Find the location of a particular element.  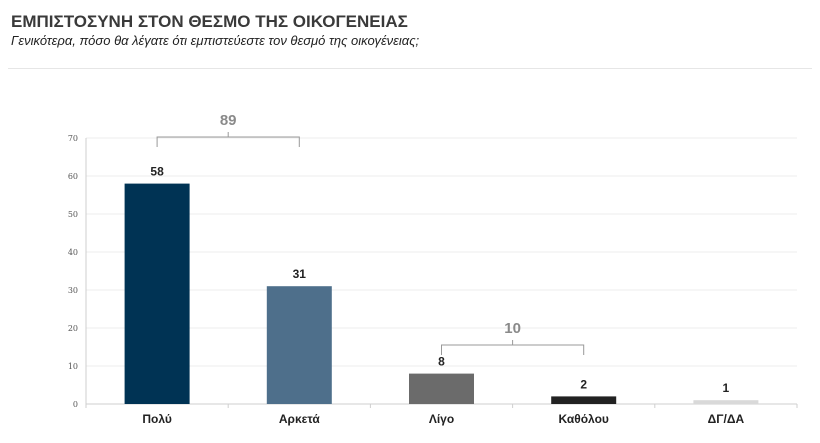

divider is located at coordinates (410, 68).